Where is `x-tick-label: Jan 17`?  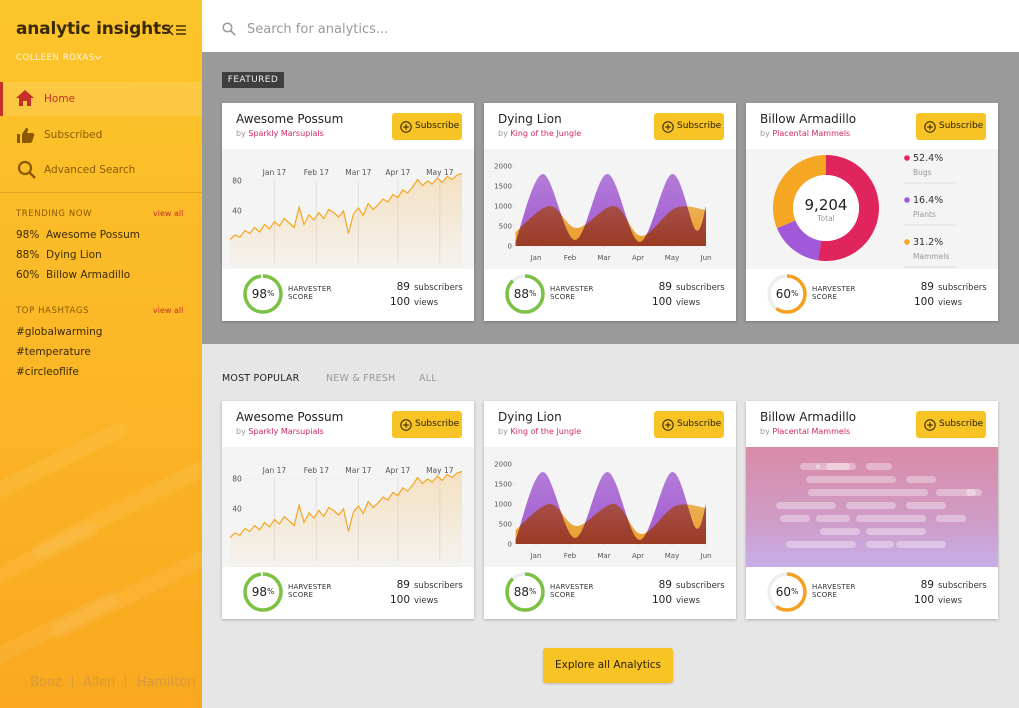 x-tick-label: Jan 17 is located at coordinates (274, 172).